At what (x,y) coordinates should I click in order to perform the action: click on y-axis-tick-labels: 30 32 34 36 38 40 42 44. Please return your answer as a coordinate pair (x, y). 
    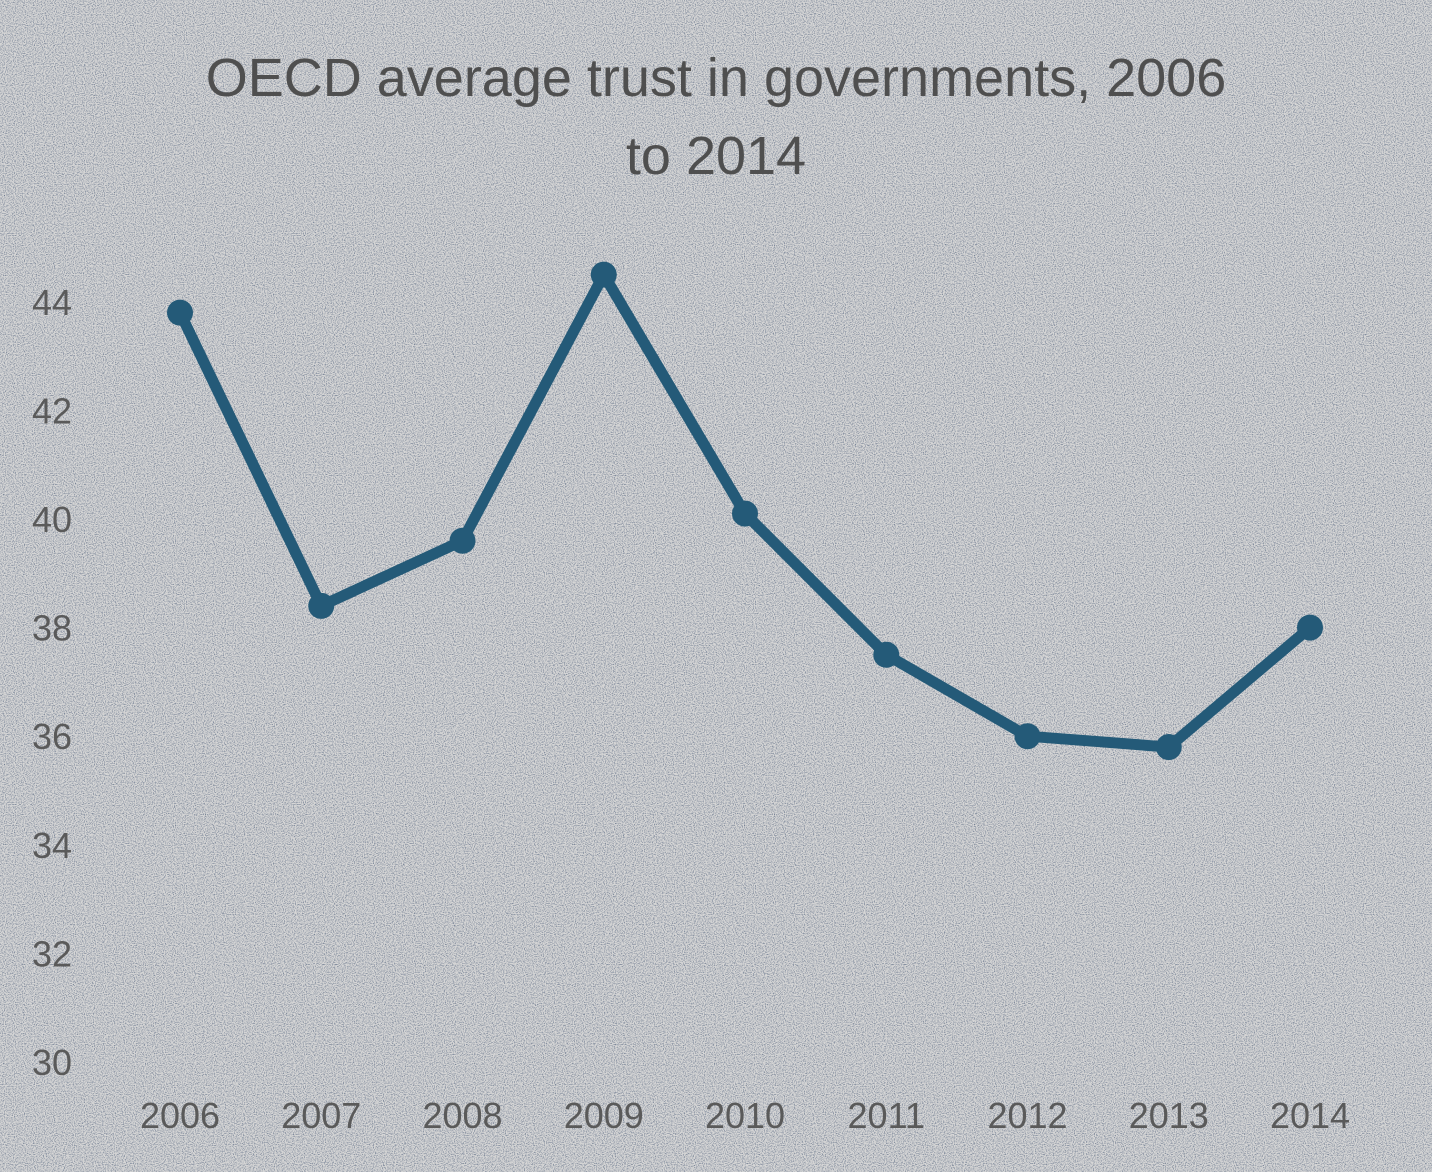
    Looking at the image, I should click on (52, 682).